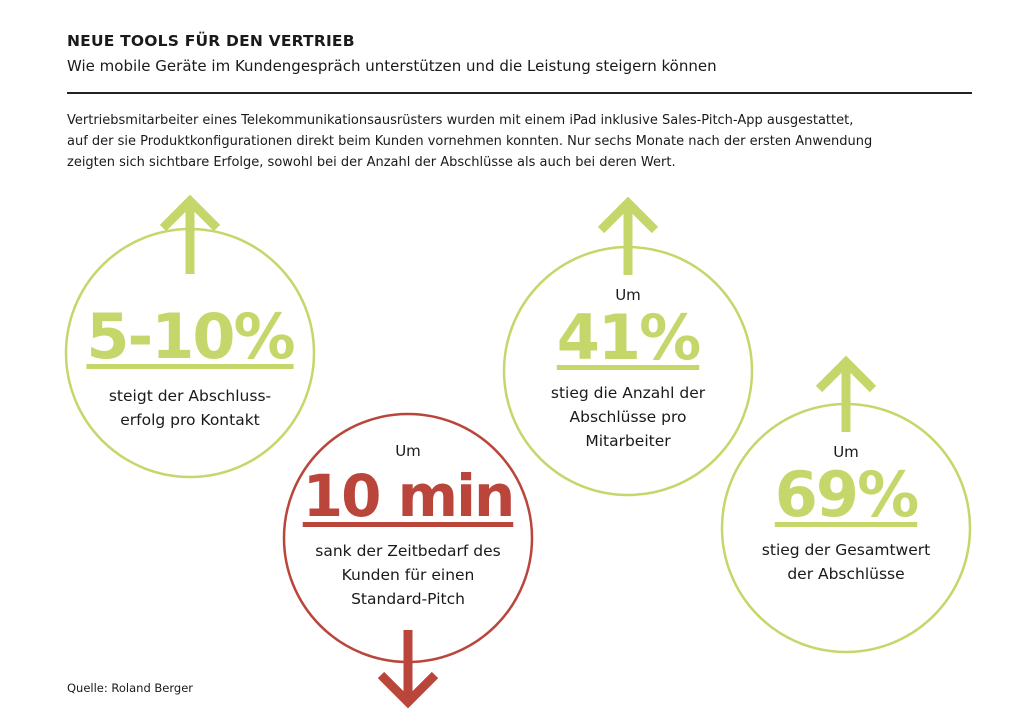  Describe the element at coordinates (408, 669) in the screenshot. I see `arrow-down-icon` at that location.